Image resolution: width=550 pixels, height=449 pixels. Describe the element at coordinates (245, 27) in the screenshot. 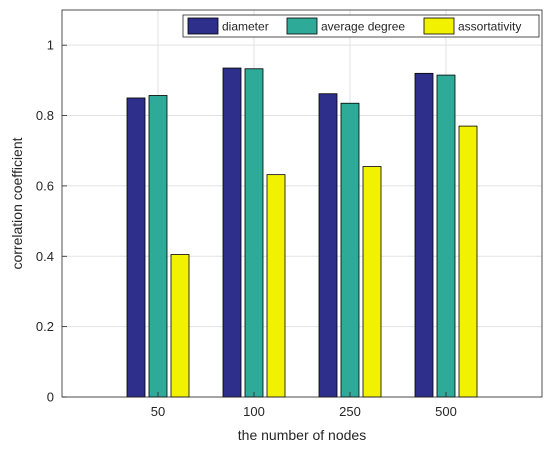

I see `legend-label-diameter: diameter` at that location.